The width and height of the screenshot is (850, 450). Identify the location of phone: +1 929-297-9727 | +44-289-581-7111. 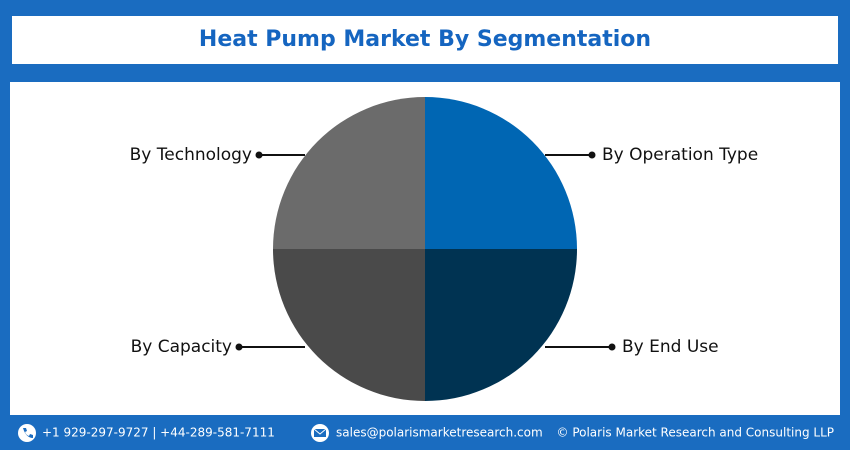
(158, 433).